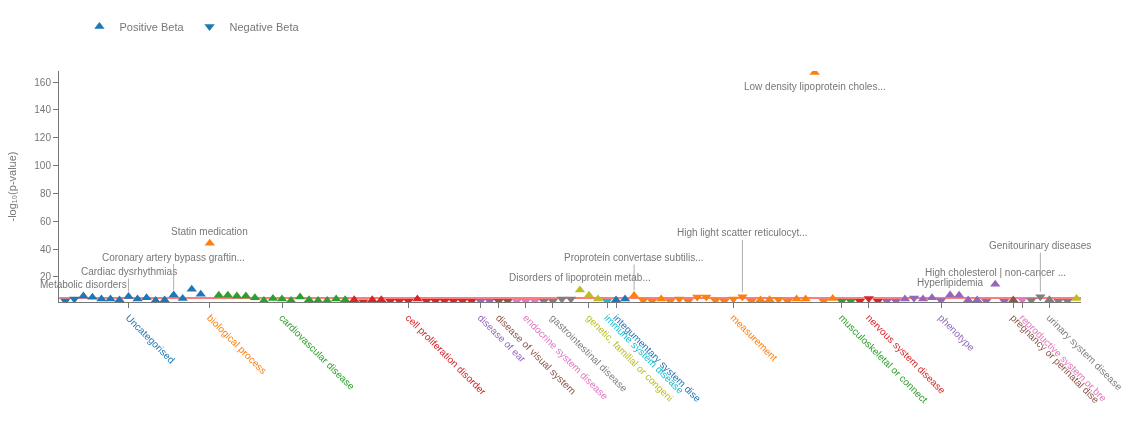 The width and height of the screenshot is (1136, 441). Describe the element at coordinates (43, 138) in the screenshot. I see `y-tick-label: 120` at that location.